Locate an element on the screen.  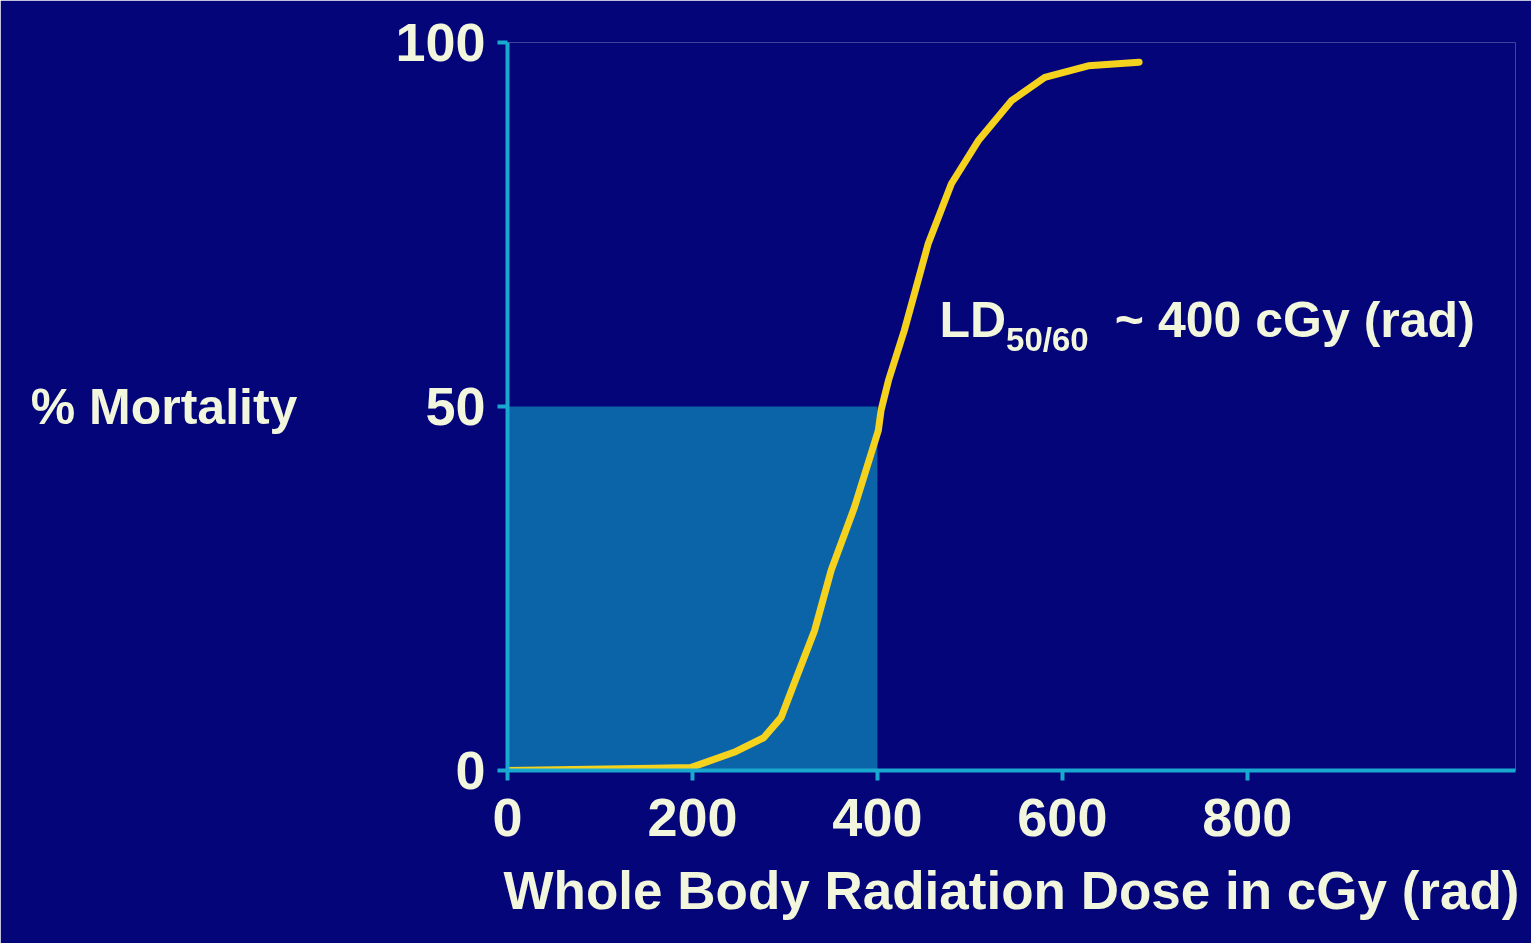
y-tick-label: 100 is located at coordinates (440, 42).